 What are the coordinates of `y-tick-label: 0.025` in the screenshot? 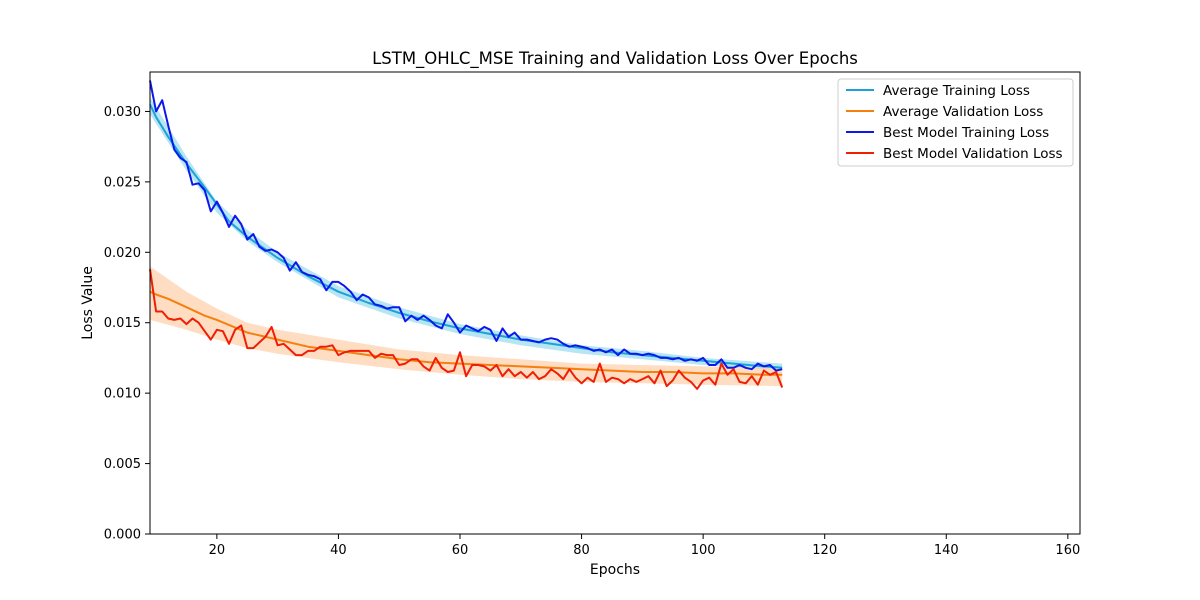 It's located at (122, 182).